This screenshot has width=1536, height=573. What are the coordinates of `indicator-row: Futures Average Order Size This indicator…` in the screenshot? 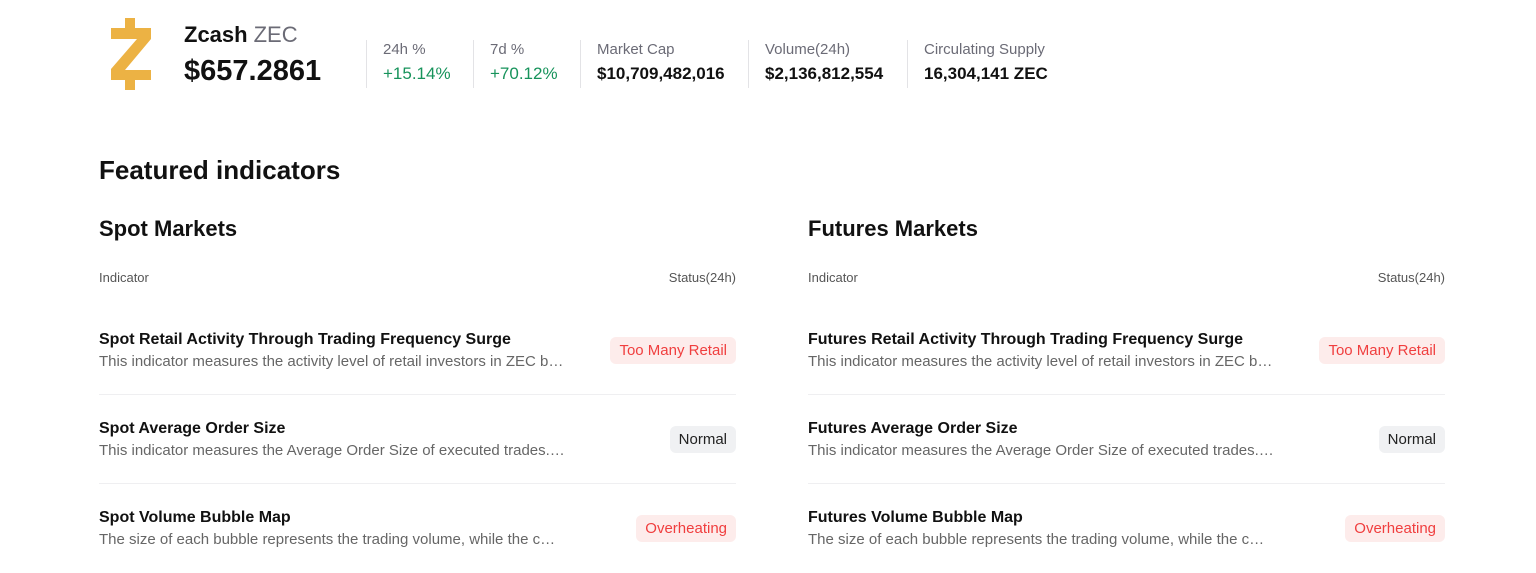 It's located at (1126, 439).